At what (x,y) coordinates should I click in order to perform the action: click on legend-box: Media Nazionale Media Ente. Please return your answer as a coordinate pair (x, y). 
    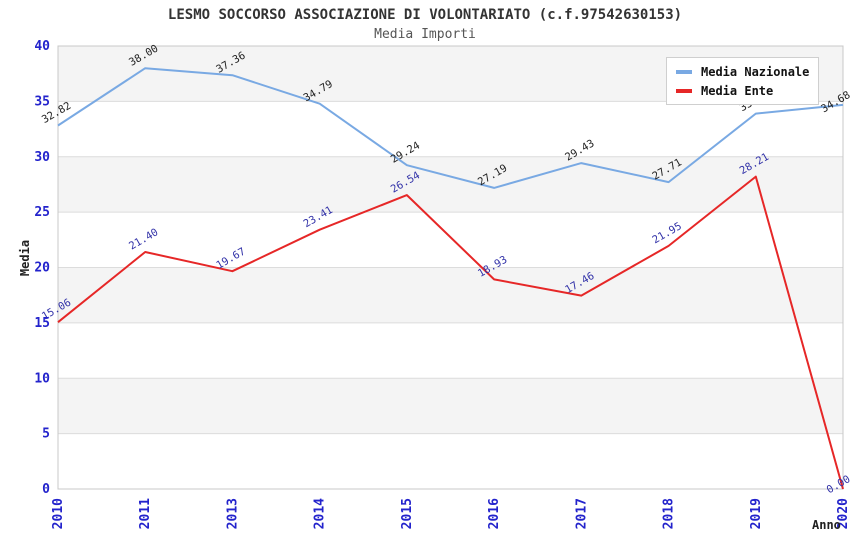
    Looking at the image, I should click on (743, 81).